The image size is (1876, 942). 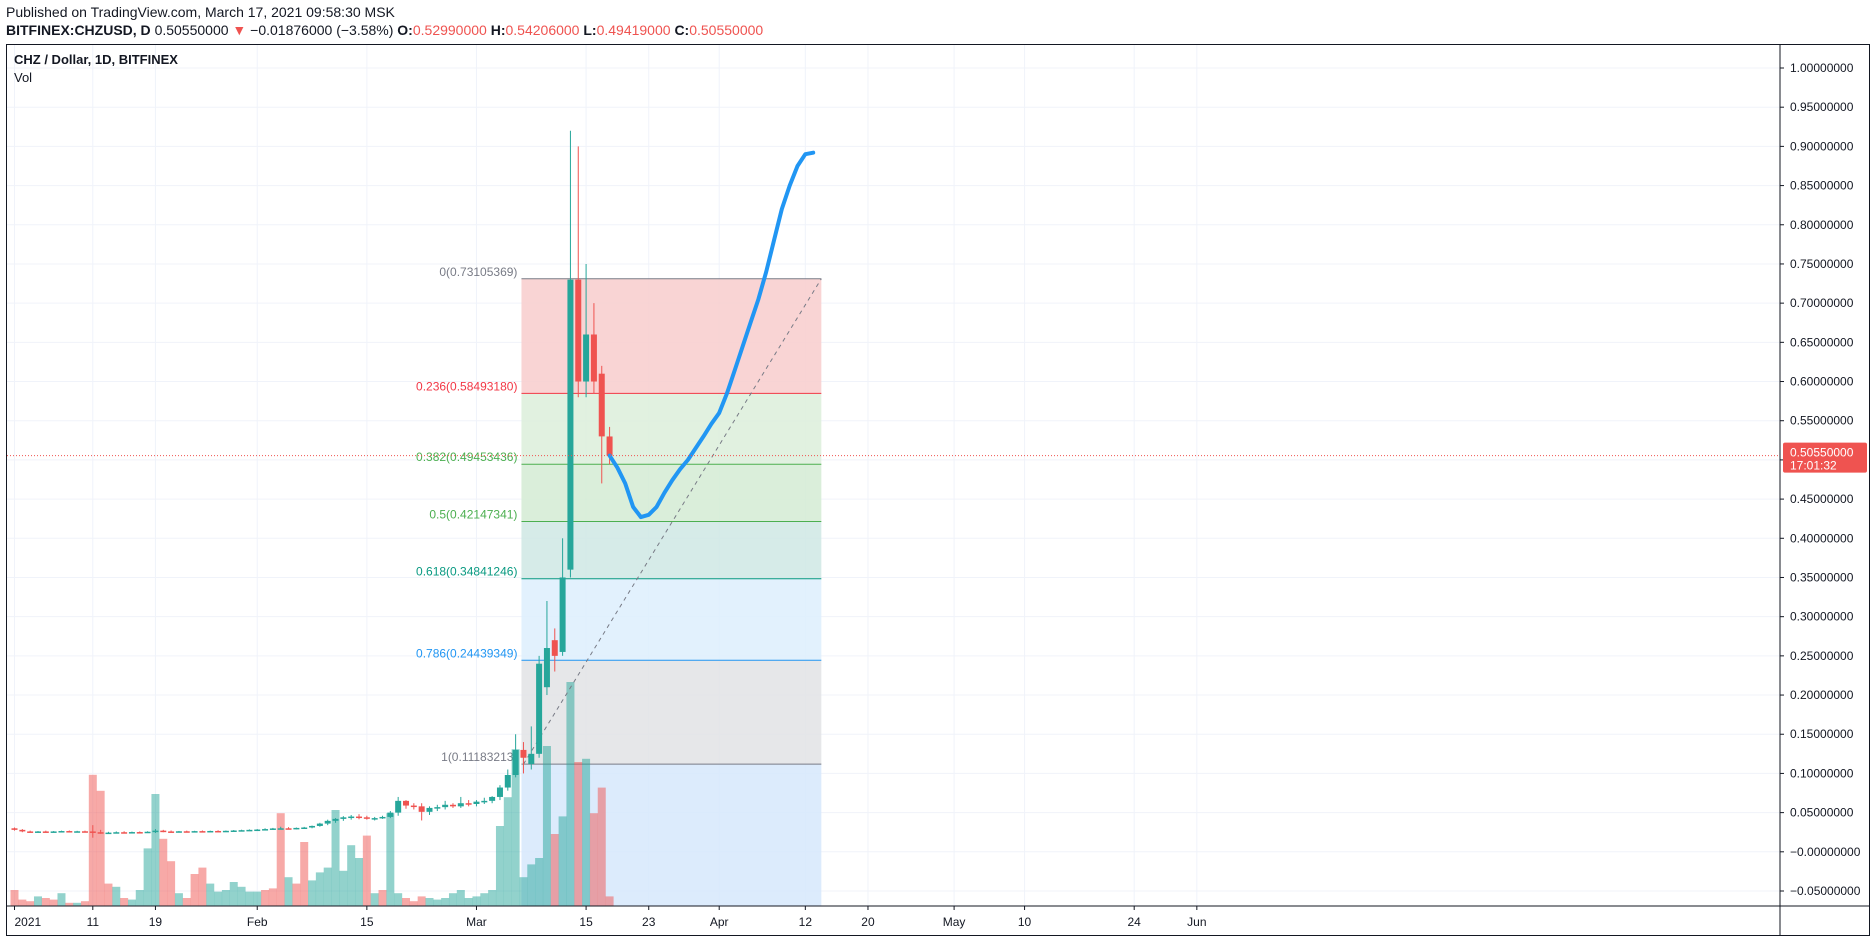 I want to click on volume-label: Vol, so click(x=23, y=77).